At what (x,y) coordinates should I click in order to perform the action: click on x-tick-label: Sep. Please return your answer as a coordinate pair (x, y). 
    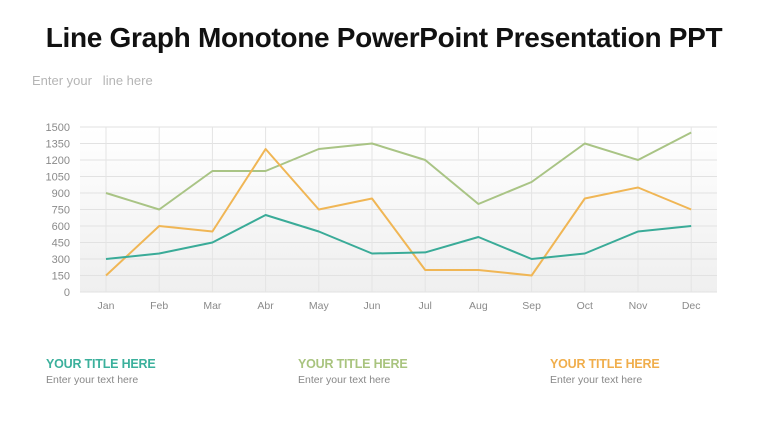
    Looking at the image, I should click on (531, 306).